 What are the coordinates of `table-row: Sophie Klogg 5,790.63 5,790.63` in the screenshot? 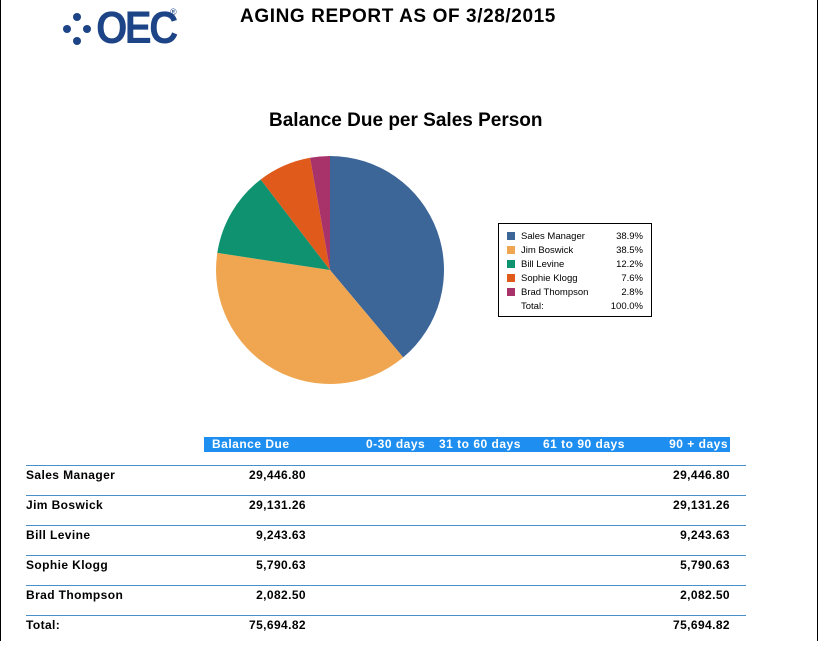 It's located at (386, 570).